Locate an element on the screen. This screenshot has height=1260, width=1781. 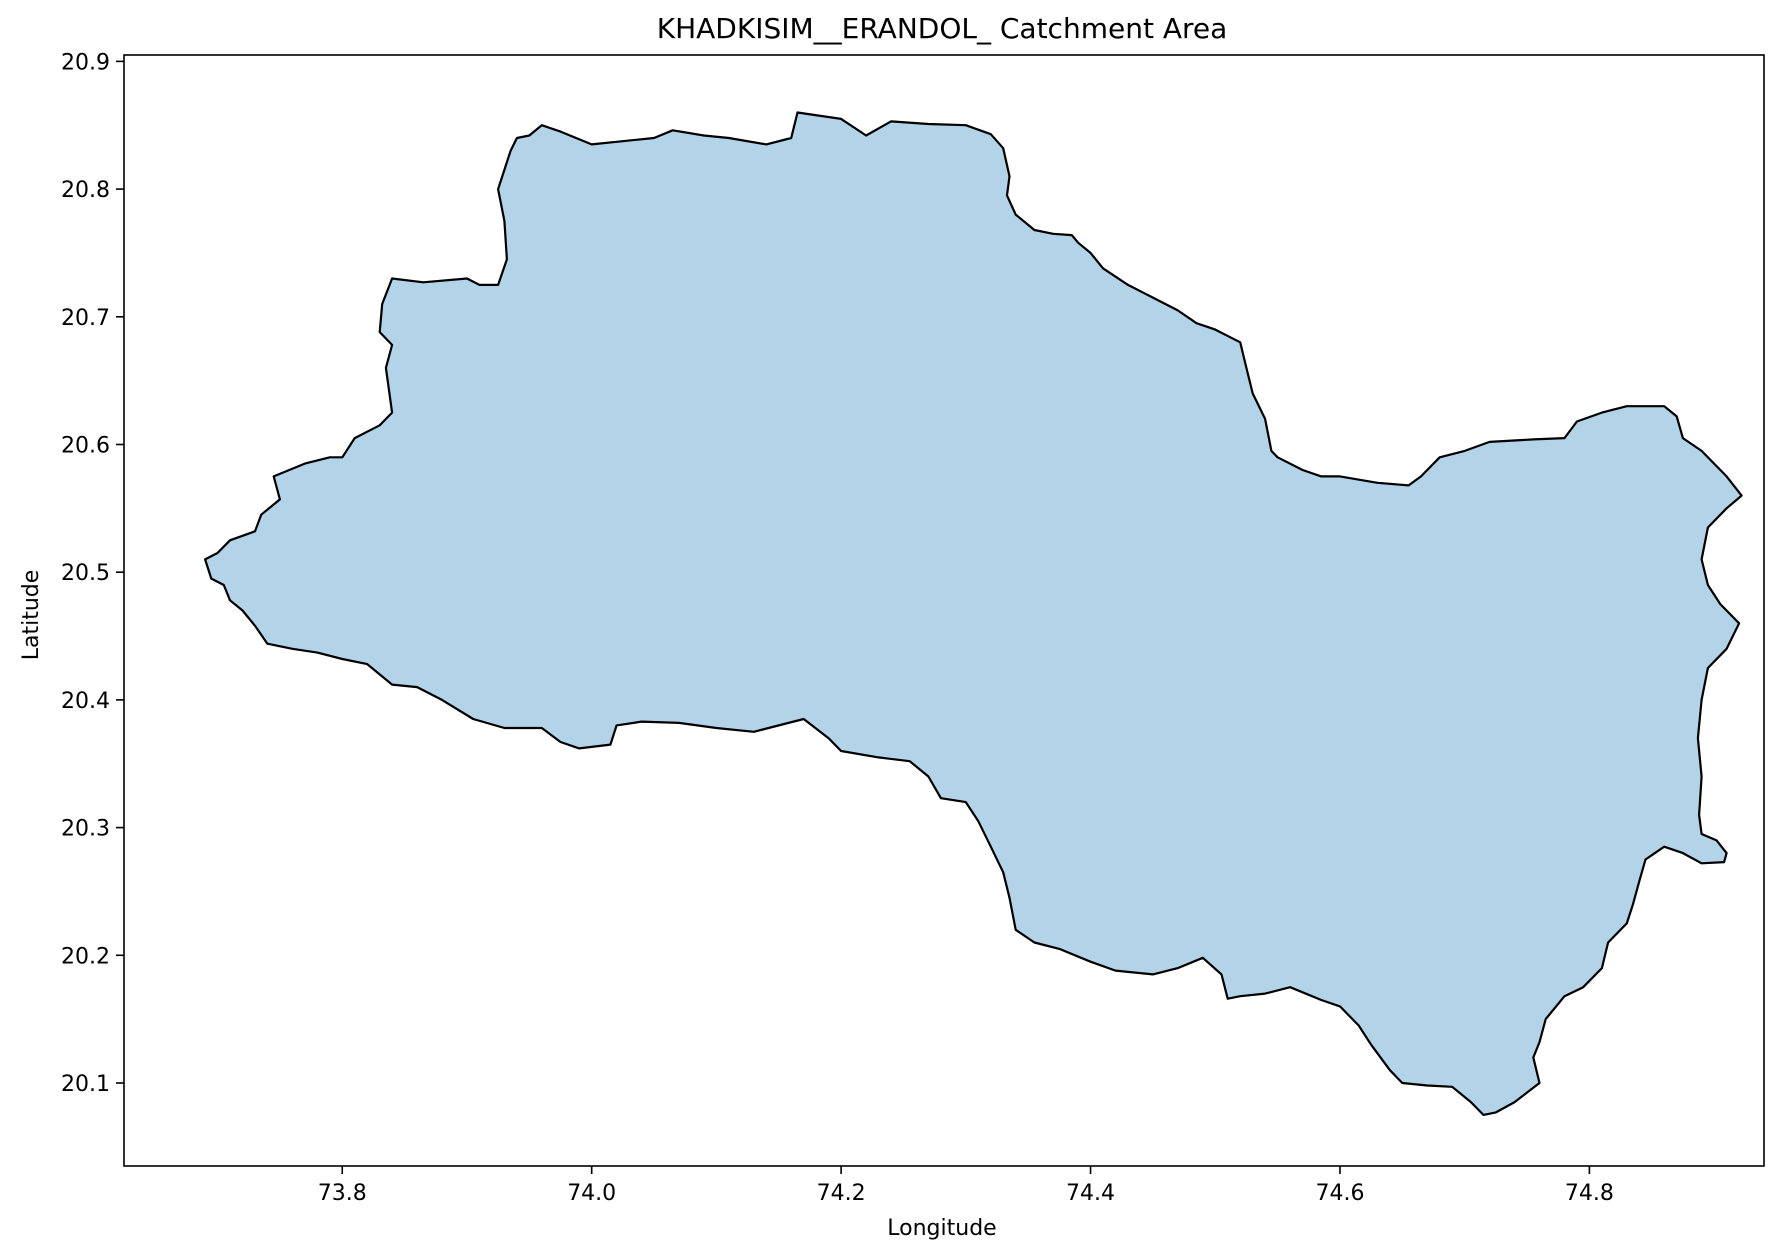
x-tick-label: 74.8 is located at coordinates (1589, 1193).